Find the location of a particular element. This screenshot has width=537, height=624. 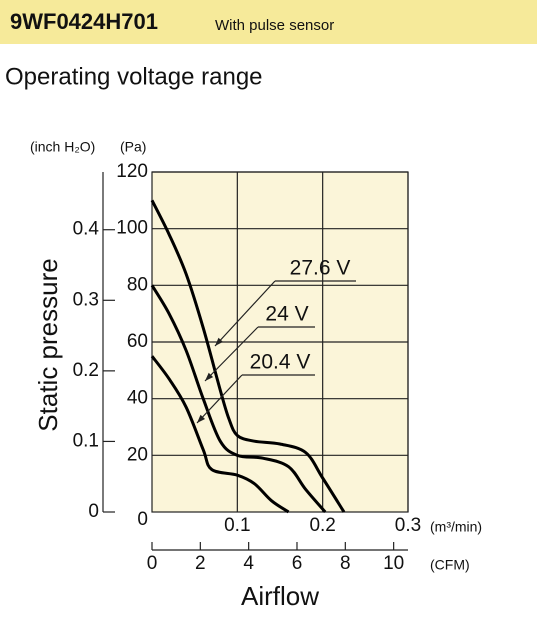

x2-unit: (CFM) is located at coordinates (450, 565).